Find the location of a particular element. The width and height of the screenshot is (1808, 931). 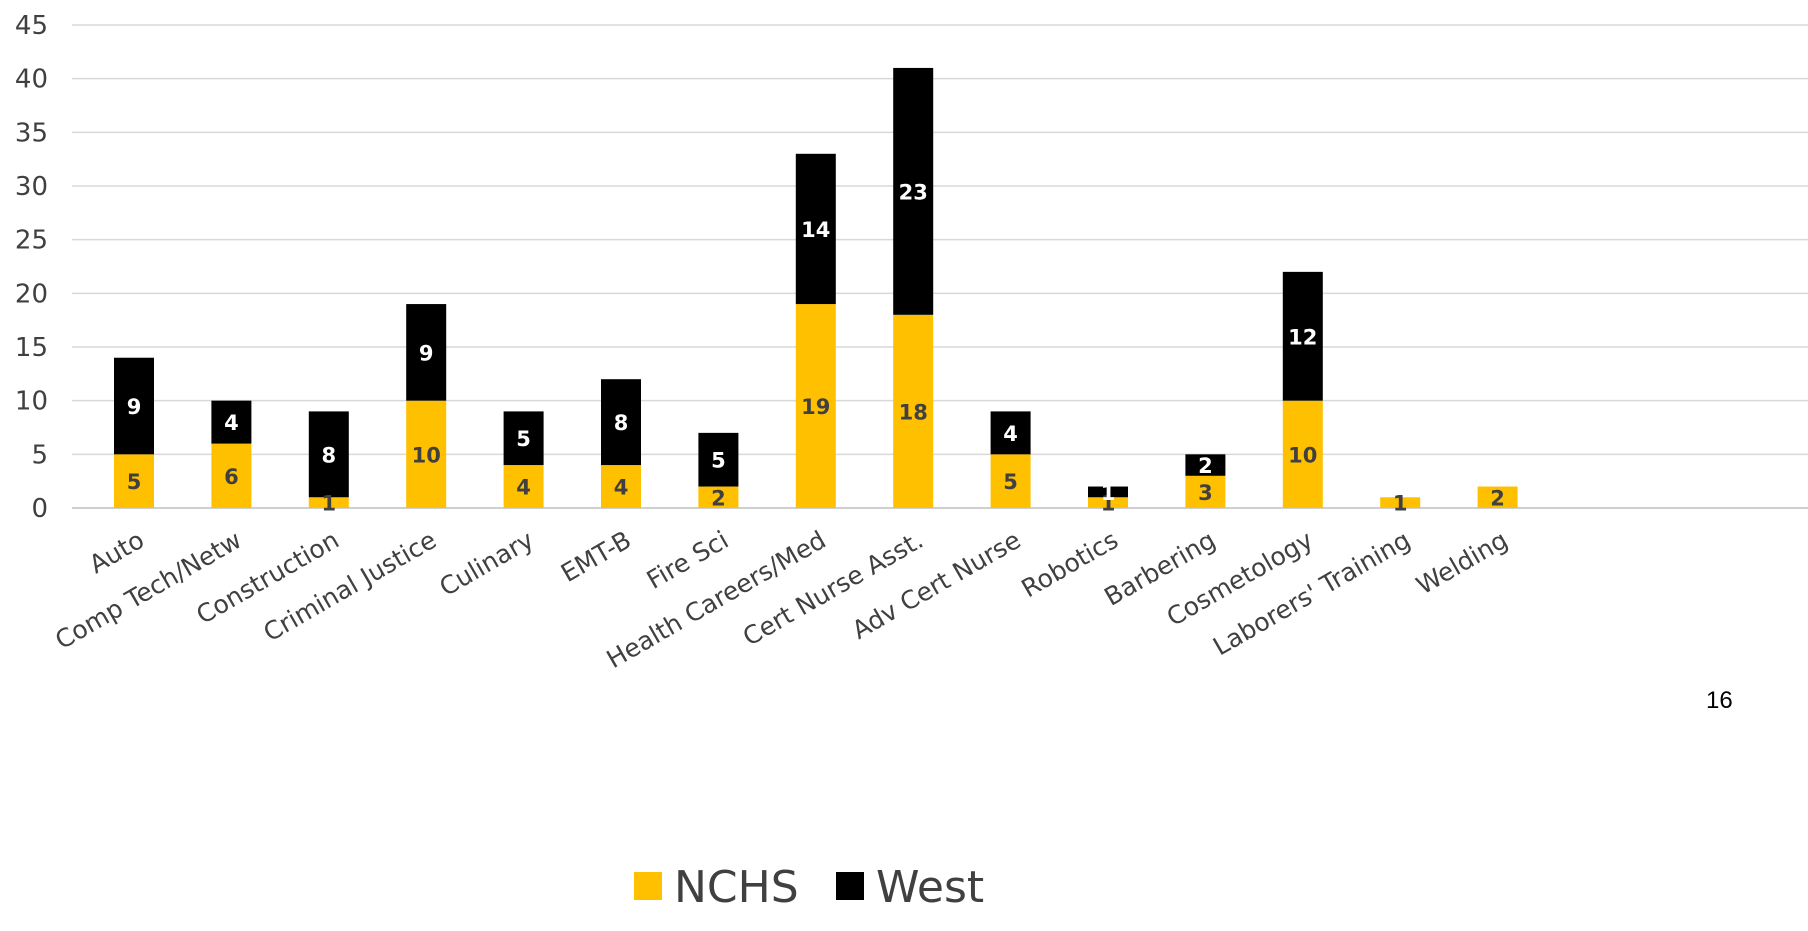

bar-west-criminal-justice is located at coordinates (426, 352).